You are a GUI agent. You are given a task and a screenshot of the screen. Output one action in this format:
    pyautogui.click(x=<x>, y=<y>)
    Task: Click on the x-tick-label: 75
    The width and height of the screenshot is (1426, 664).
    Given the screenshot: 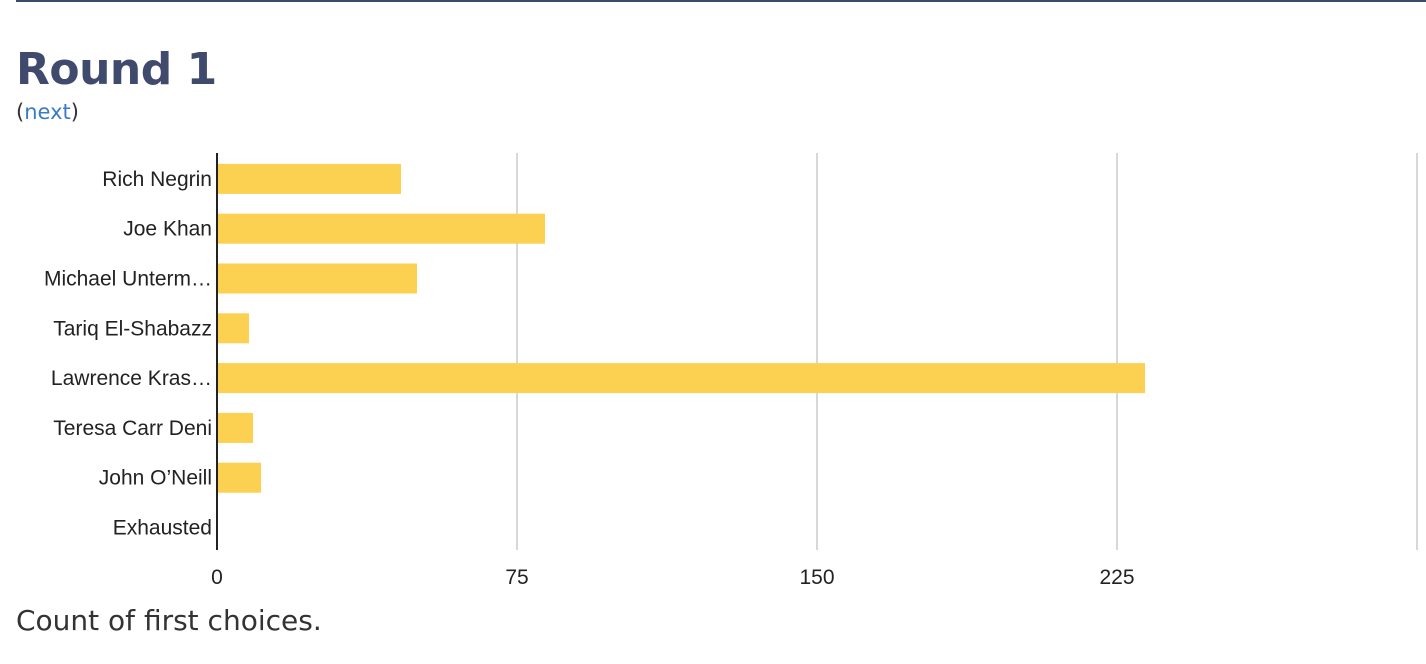 What is the action you would take?
    pyautogui.click(x=516, y=577)
    